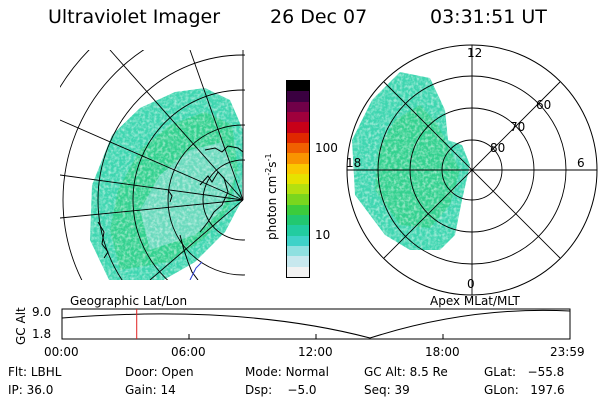 The width and height of the screenshot is (600, 400). I want to click on colorbar, so click(298, 179).